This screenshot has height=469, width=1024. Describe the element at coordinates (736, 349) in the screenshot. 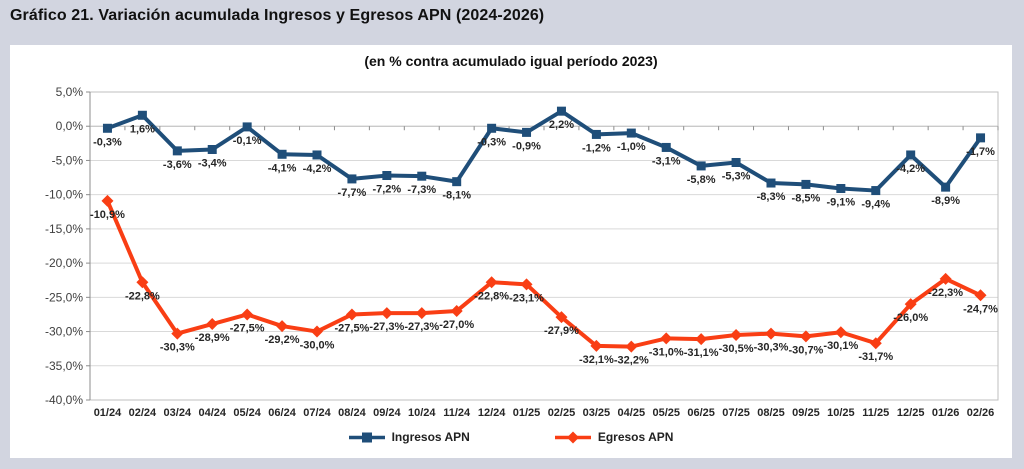

I see `data-point-label-egresos-apn: -30,5%` at that location.